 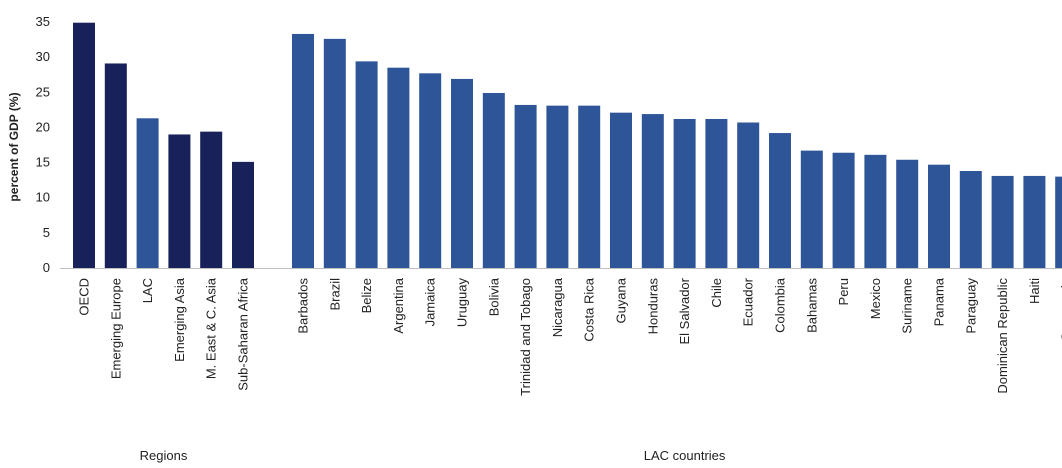 What do you see at coordinates (14, 146) in the screenshot?
I see `y-axis-title: percent of GDP (%)` at bounding box center [14, 146].